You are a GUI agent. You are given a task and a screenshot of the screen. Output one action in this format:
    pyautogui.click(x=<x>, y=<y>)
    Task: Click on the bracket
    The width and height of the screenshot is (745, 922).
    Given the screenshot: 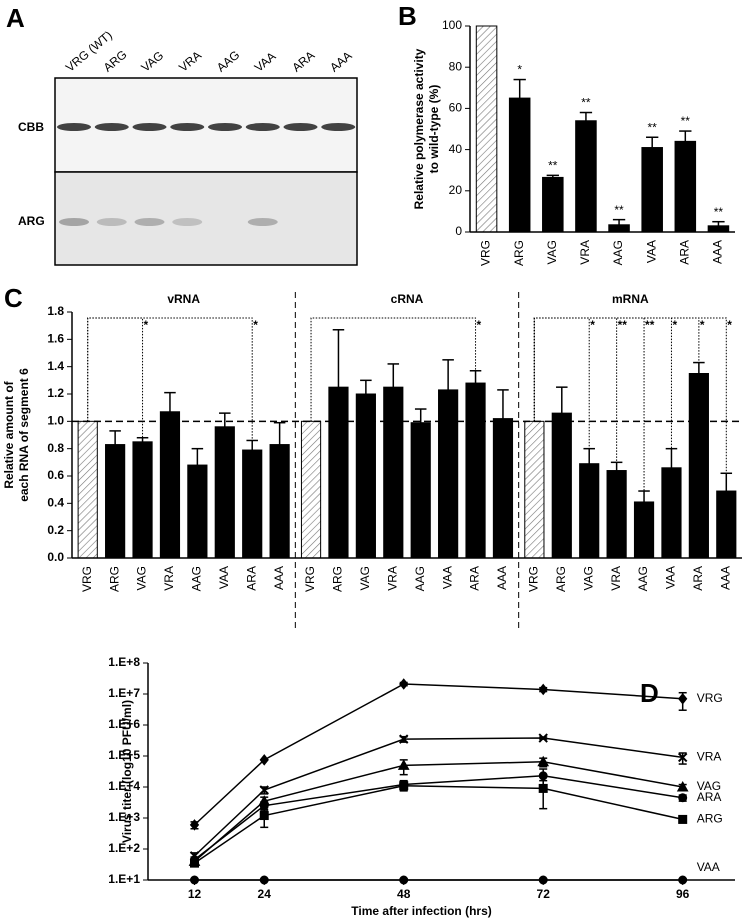 What is the action you would take?
    pyautogui.click(x=393, y=369)
    